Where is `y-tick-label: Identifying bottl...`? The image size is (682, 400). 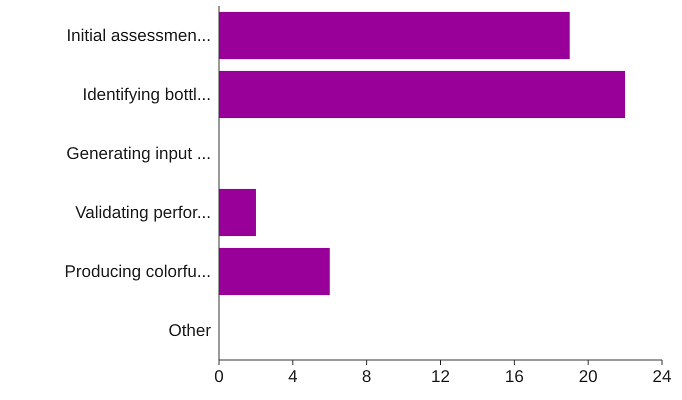 y-tick-label: Identifying bottl... is located at coordinates (146, 94).